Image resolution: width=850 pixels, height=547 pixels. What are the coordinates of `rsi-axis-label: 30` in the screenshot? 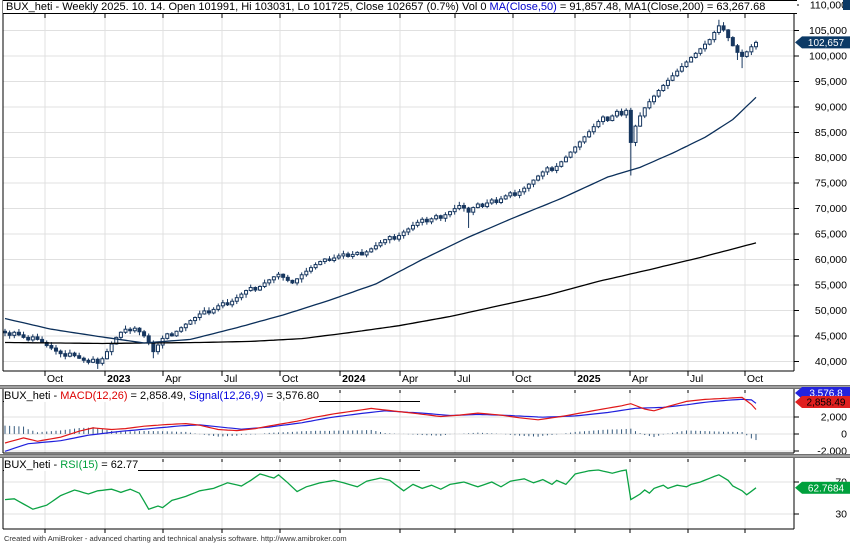 It's located at (841, 515).